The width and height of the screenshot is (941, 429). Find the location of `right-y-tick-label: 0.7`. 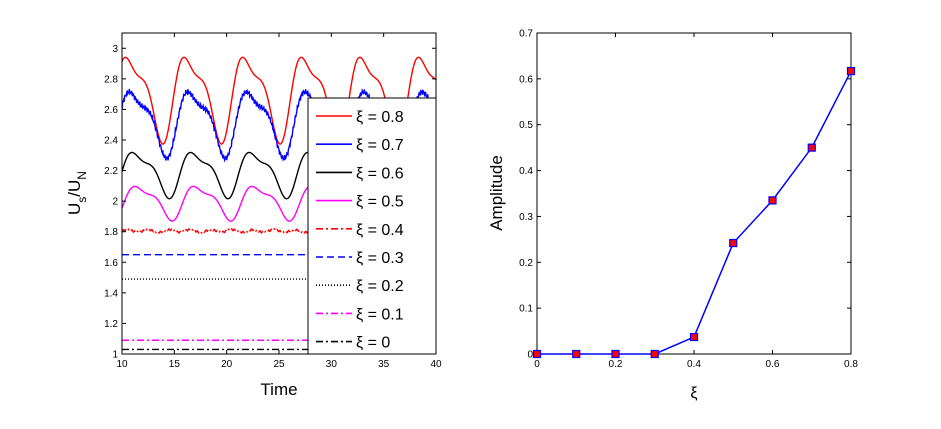

right-y-tick-label: 0.7 is located at coordinates (526, 34).